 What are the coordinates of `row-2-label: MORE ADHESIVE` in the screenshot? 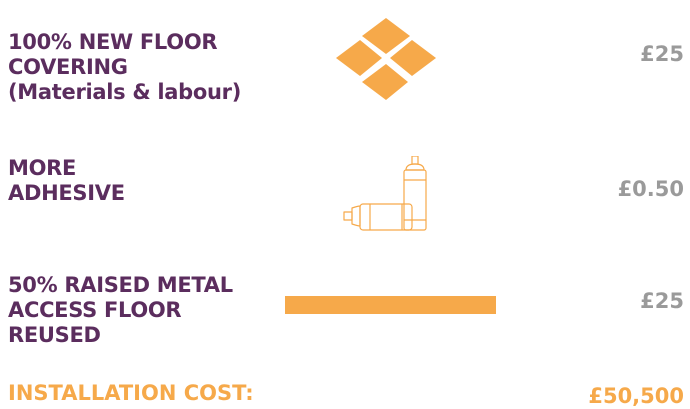 It's located at (66, 181).